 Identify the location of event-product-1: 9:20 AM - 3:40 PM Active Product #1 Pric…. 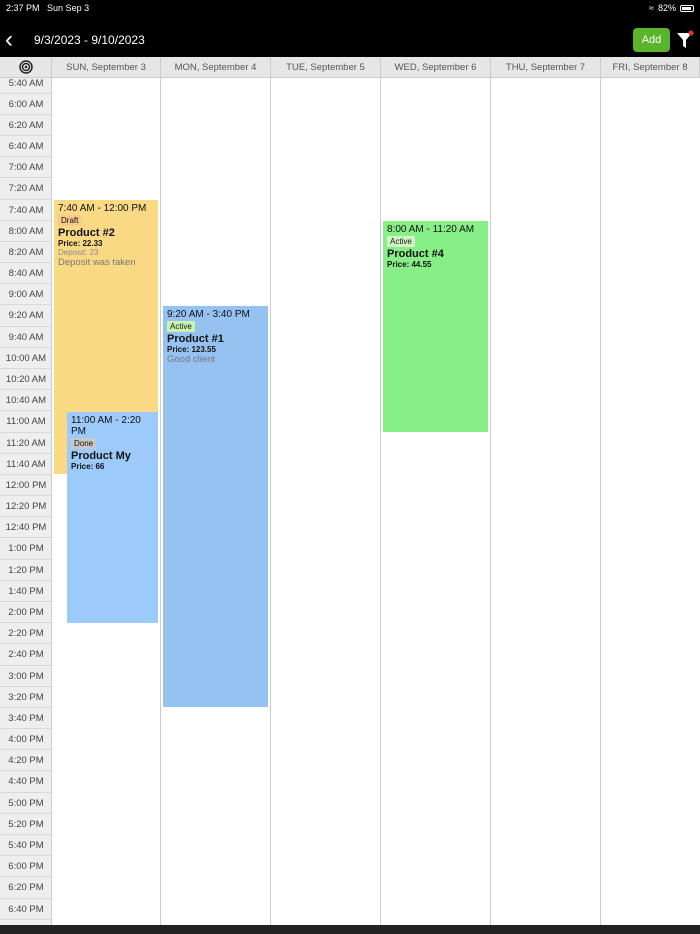
(215, 506).